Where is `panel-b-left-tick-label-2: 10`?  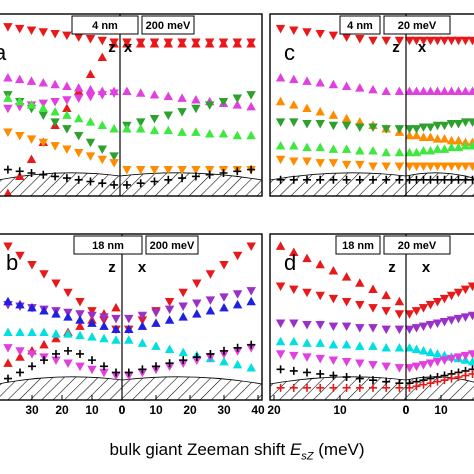 panel-b-left-tick-label-2: 10 is located at coordinates (92, 410).